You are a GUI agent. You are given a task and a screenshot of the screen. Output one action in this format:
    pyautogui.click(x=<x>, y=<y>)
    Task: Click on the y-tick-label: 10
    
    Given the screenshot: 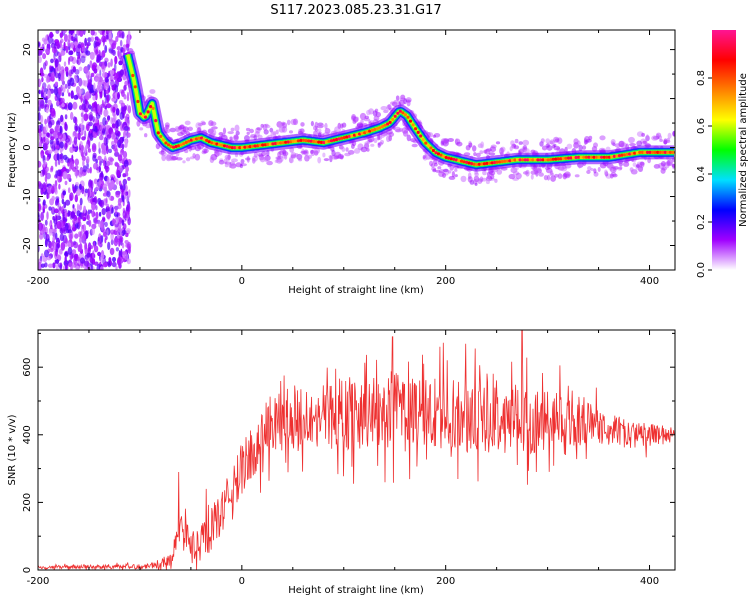 What is the action you would take?
    pyautogui.click(x=27, y=98)
    